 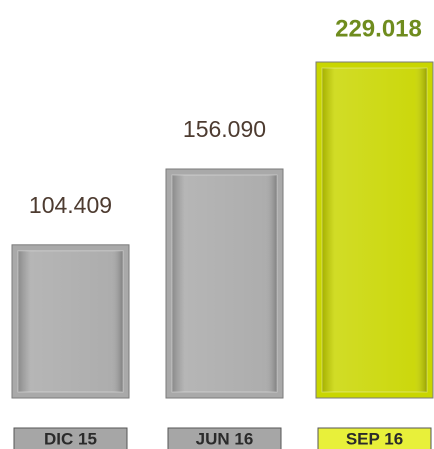 I want to click on value-label: 156.090, so click(x=224, y=129).